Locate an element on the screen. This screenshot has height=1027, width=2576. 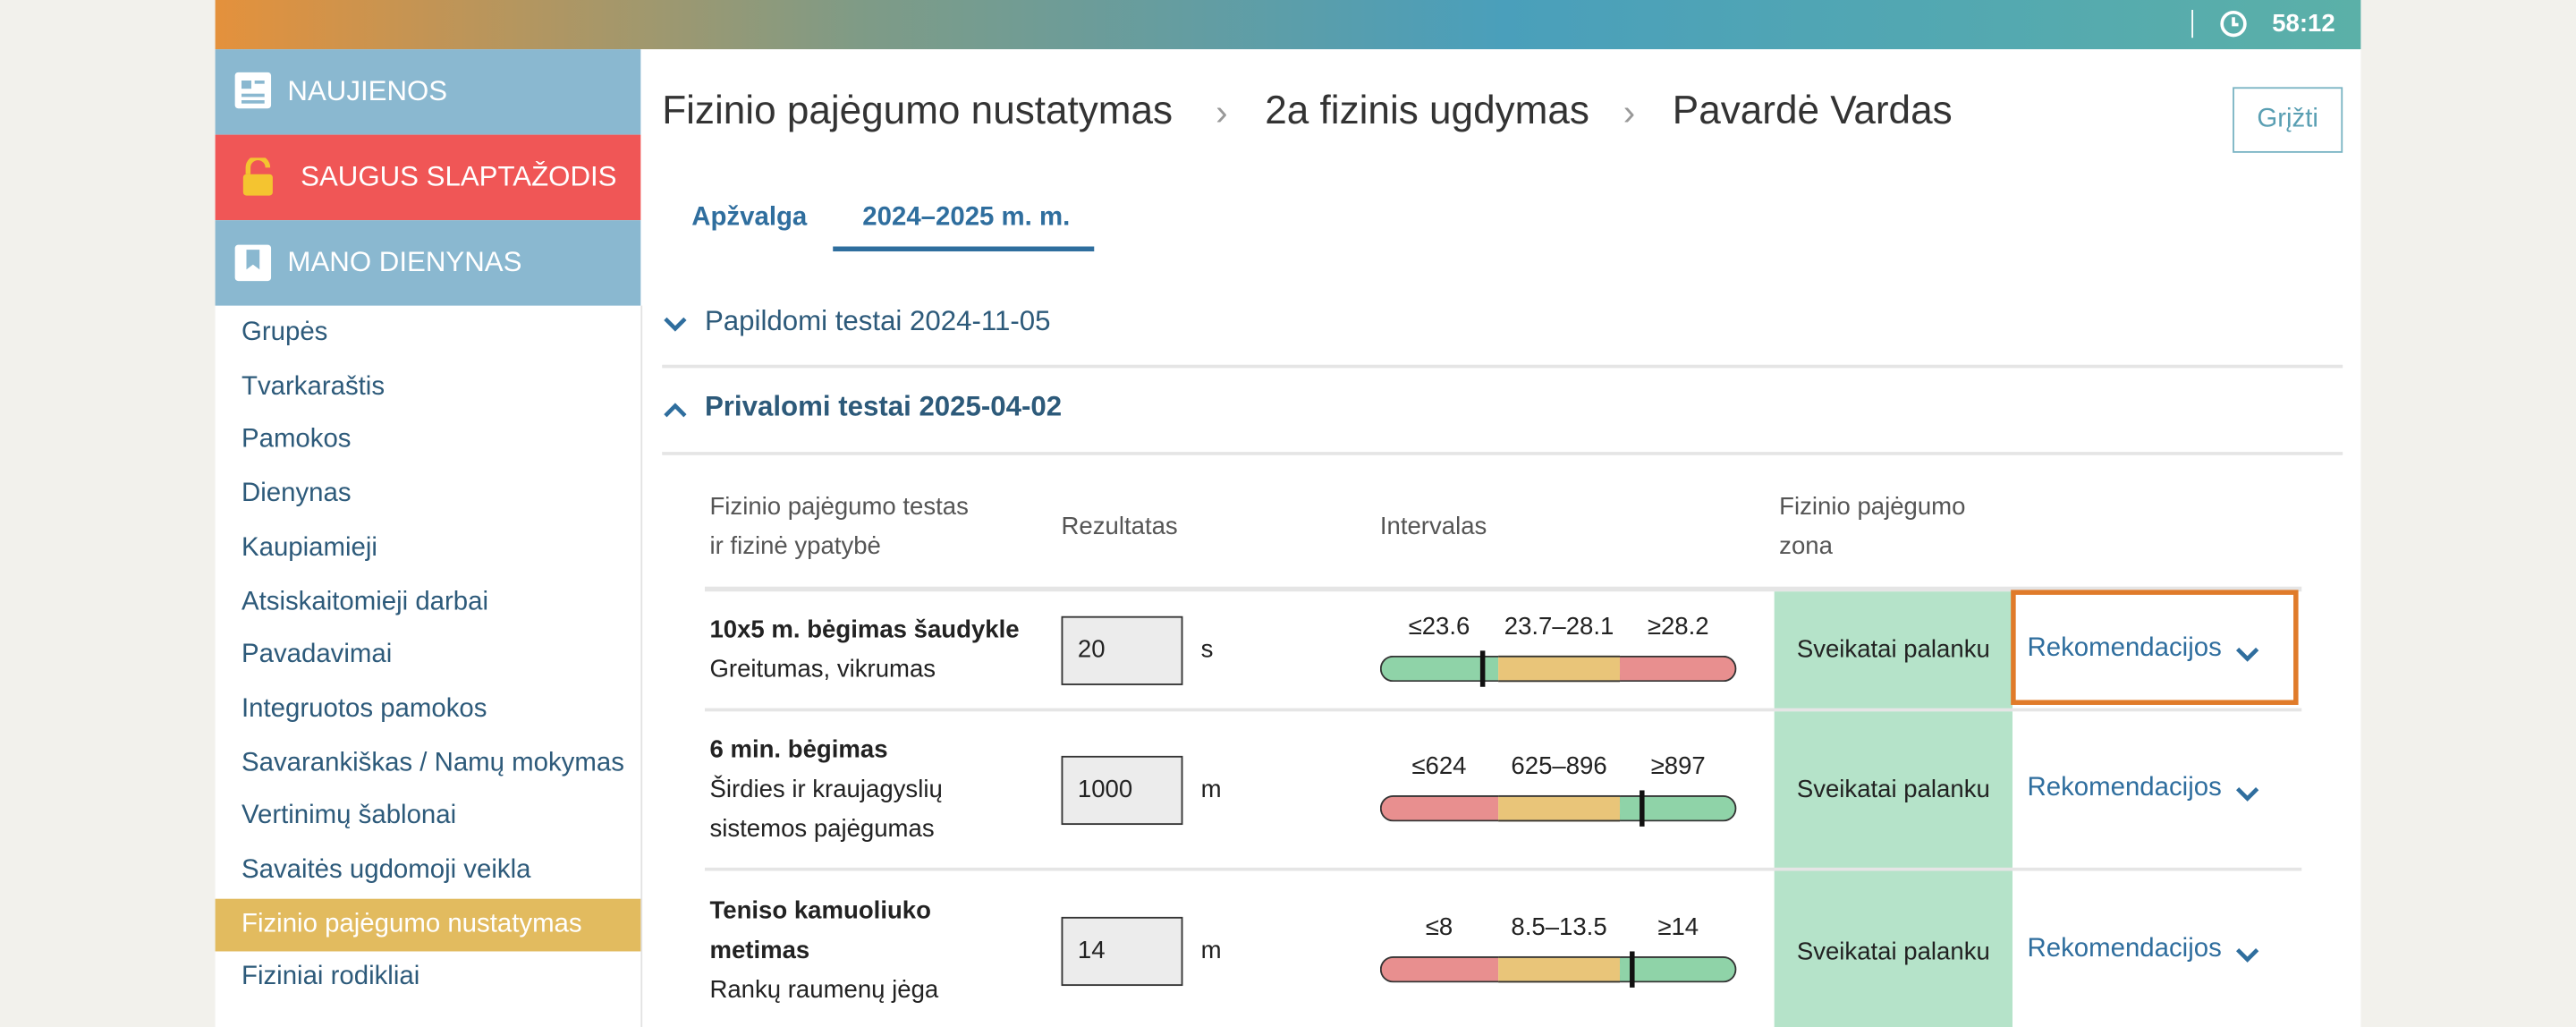
result-input: 1000 is located at coordinates (1122, 789).